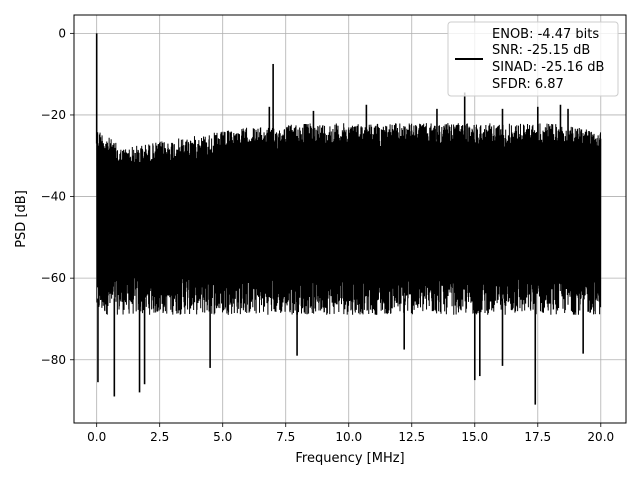 The height and width of the screenshot is (480, 640). Describe the element at coordinates (222, 437) in the screenshot. I see `x-tick-label: 5.0` at that location.